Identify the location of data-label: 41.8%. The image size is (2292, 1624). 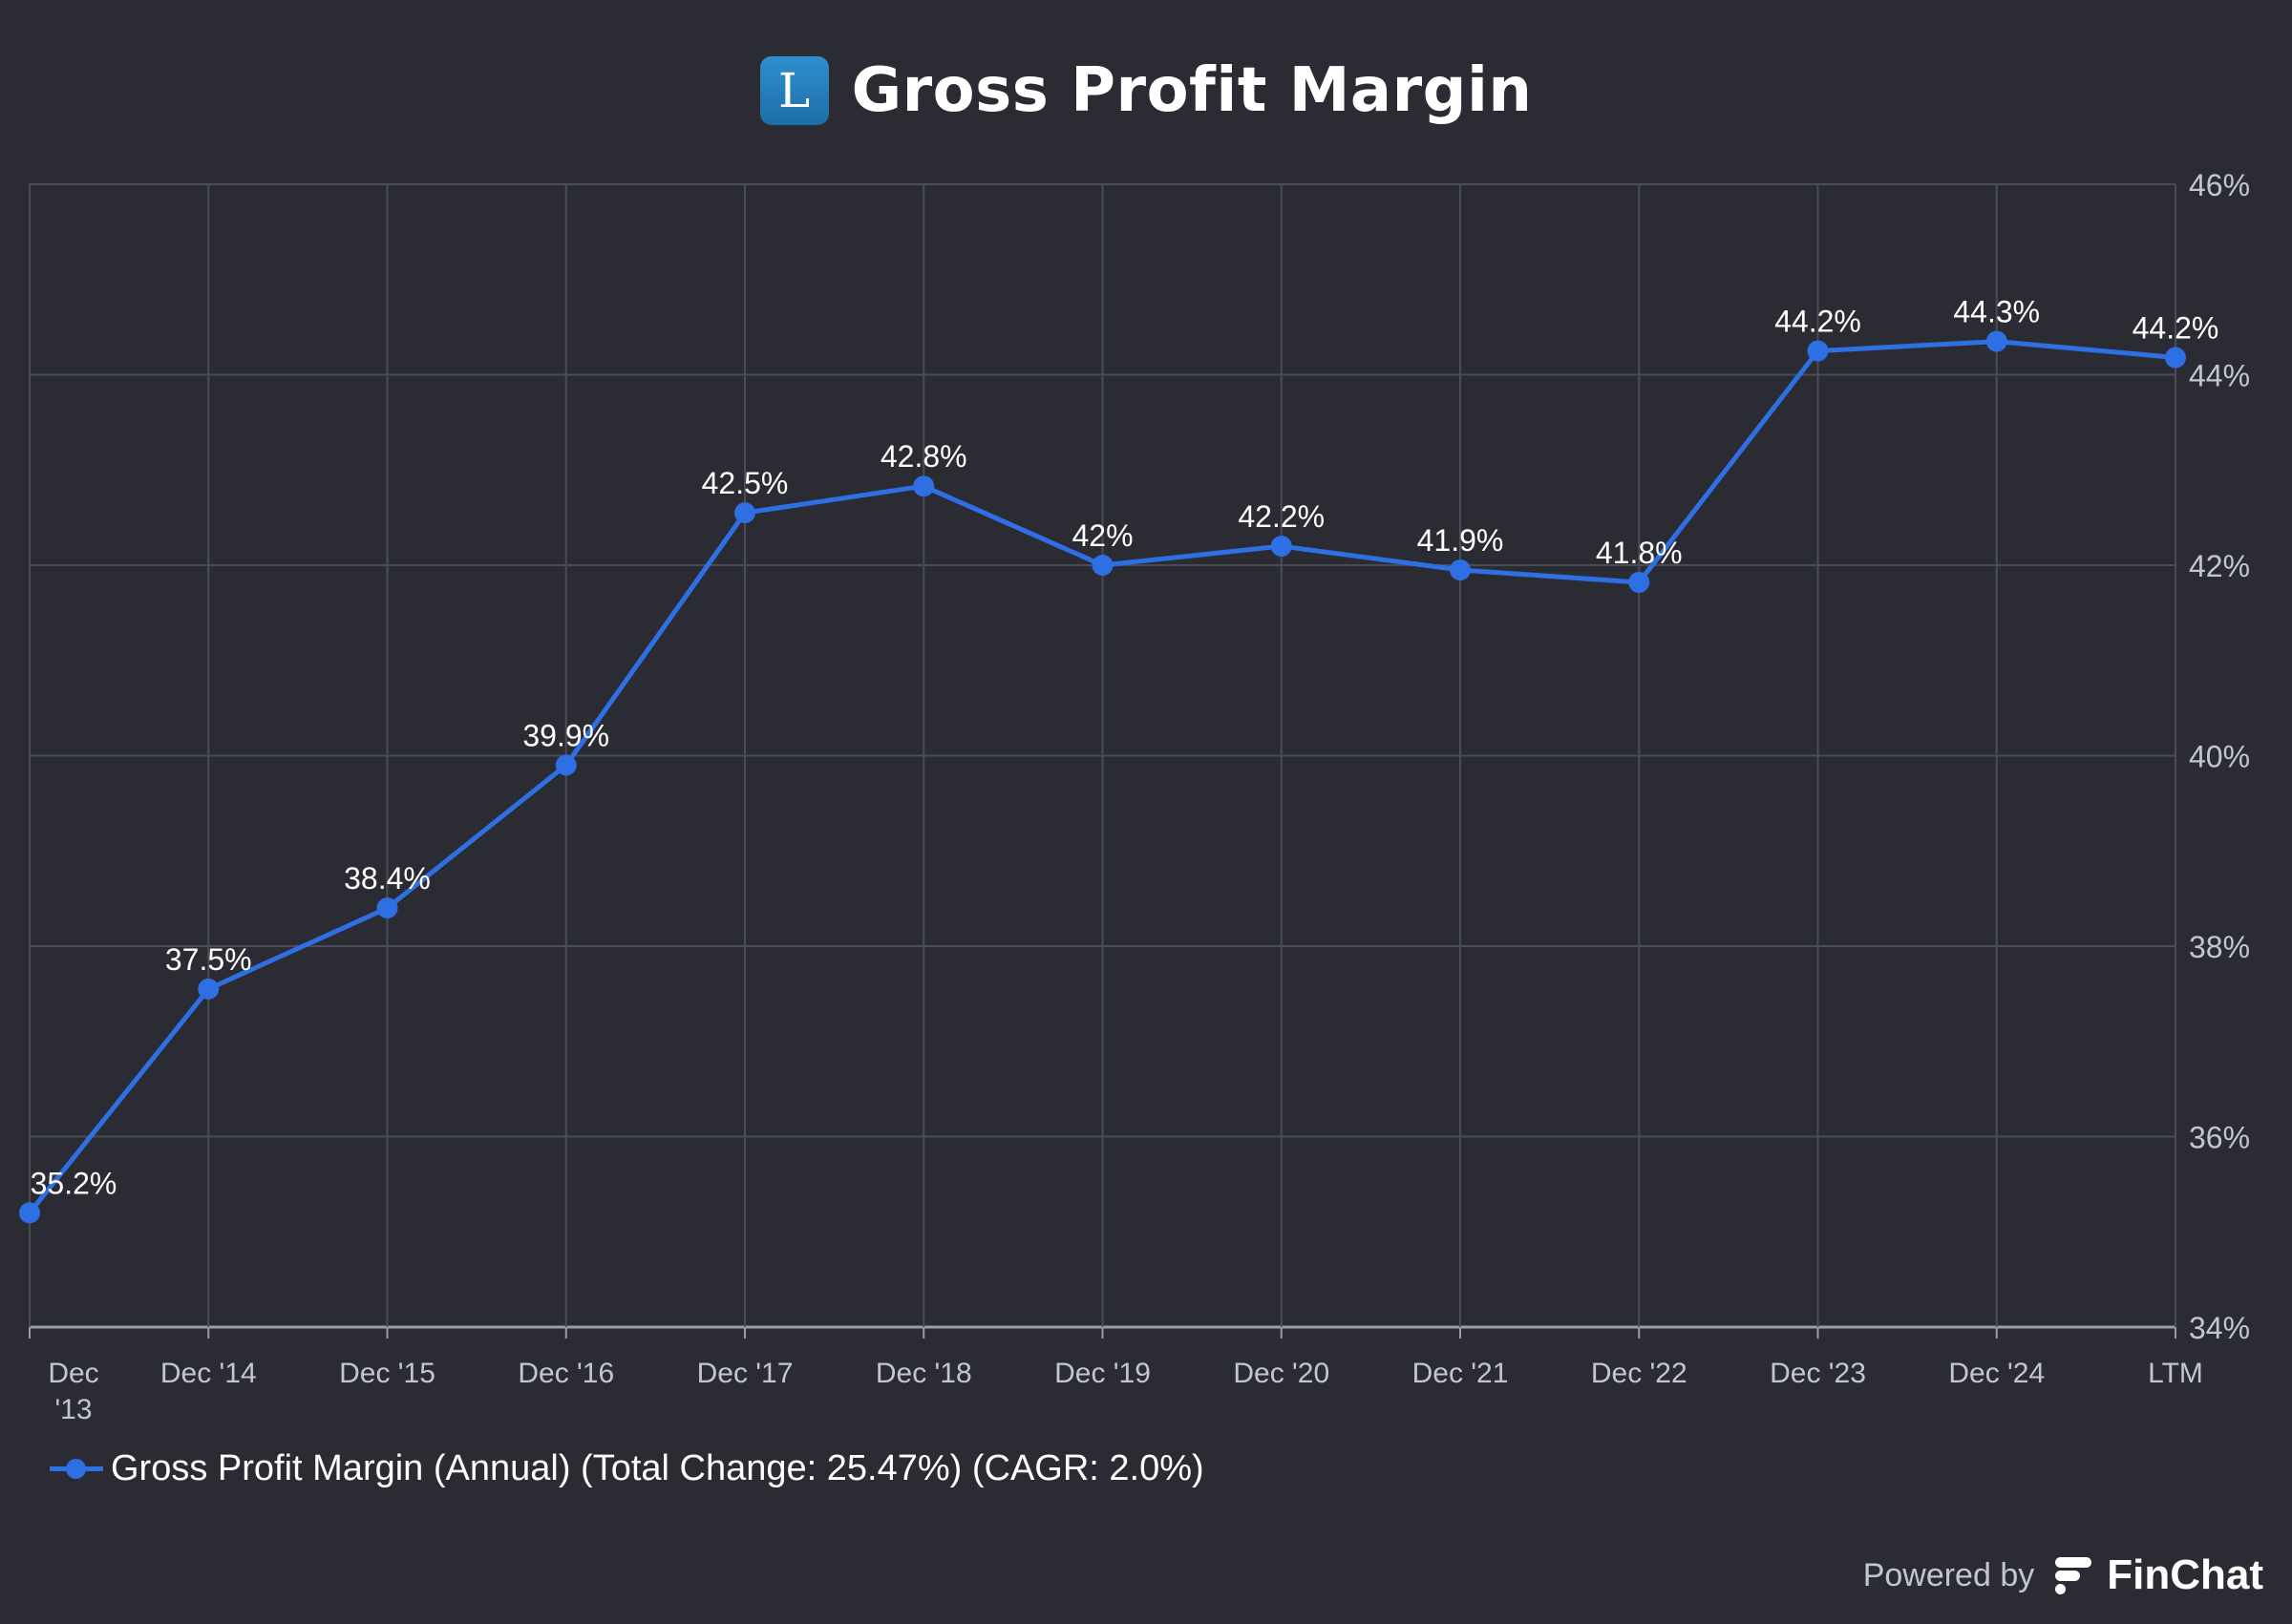
(1639, 553).